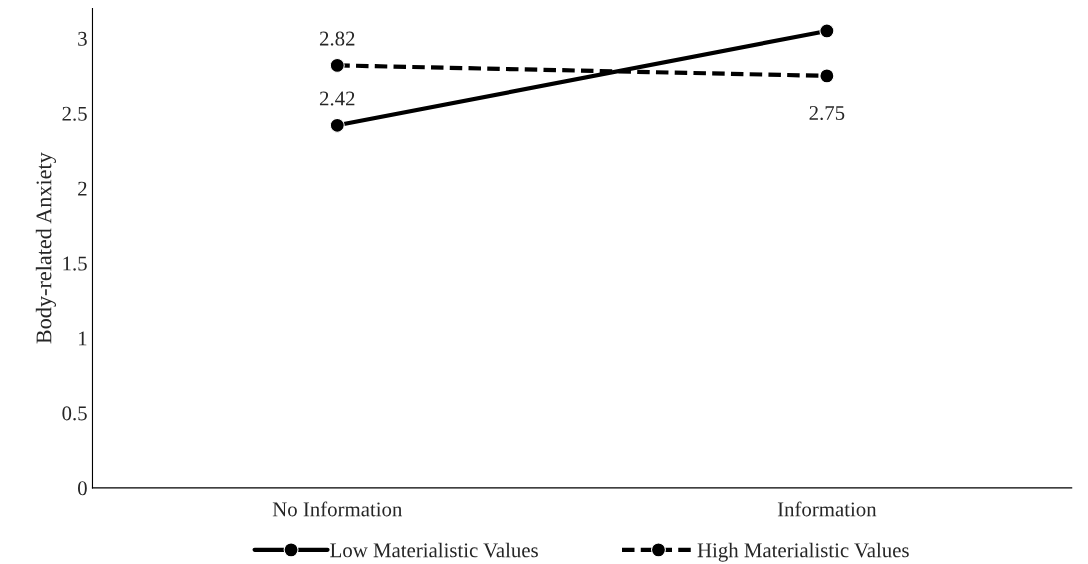 The image size is (1088, 564). What do you see at coordinates (75, 263) in the screenshot?
I see `y-tick-label: 1.5` at bounding box center [75, 263].